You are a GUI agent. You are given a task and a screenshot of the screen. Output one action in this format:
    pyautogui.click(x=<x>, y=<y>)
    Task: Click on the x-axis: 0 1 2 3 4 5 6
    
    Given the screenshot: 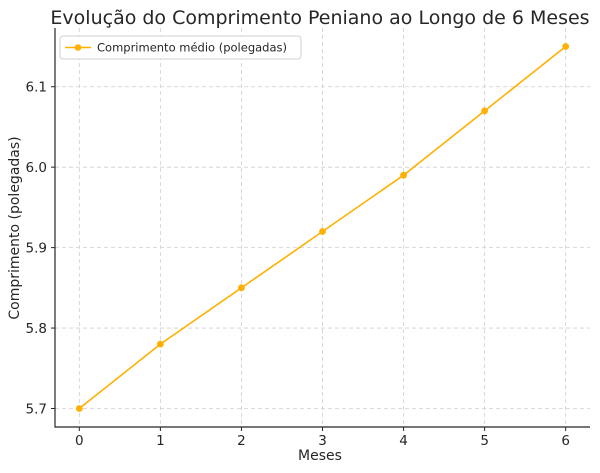 What is the action you would take?
    pyautogui.click(x=322, y=438)
    